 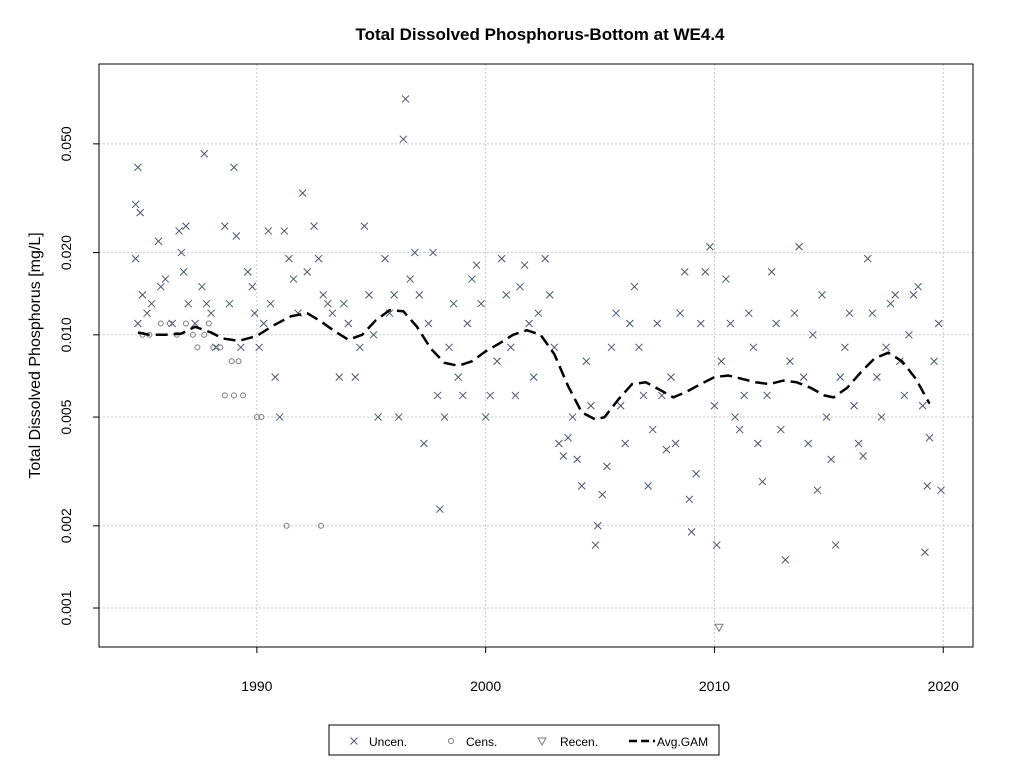 What do you see at coordinates (256, 686) in the screenshot?
I see `x-tick-label: 1990` at bounding box center [256, 686].